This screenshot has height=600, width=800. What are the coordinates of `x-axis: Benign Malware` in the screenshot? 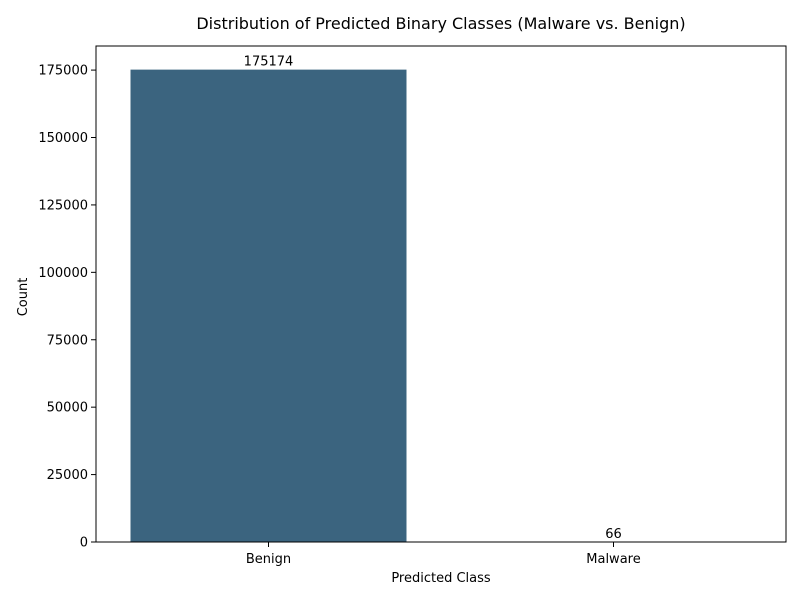 It's located at (443, 554).